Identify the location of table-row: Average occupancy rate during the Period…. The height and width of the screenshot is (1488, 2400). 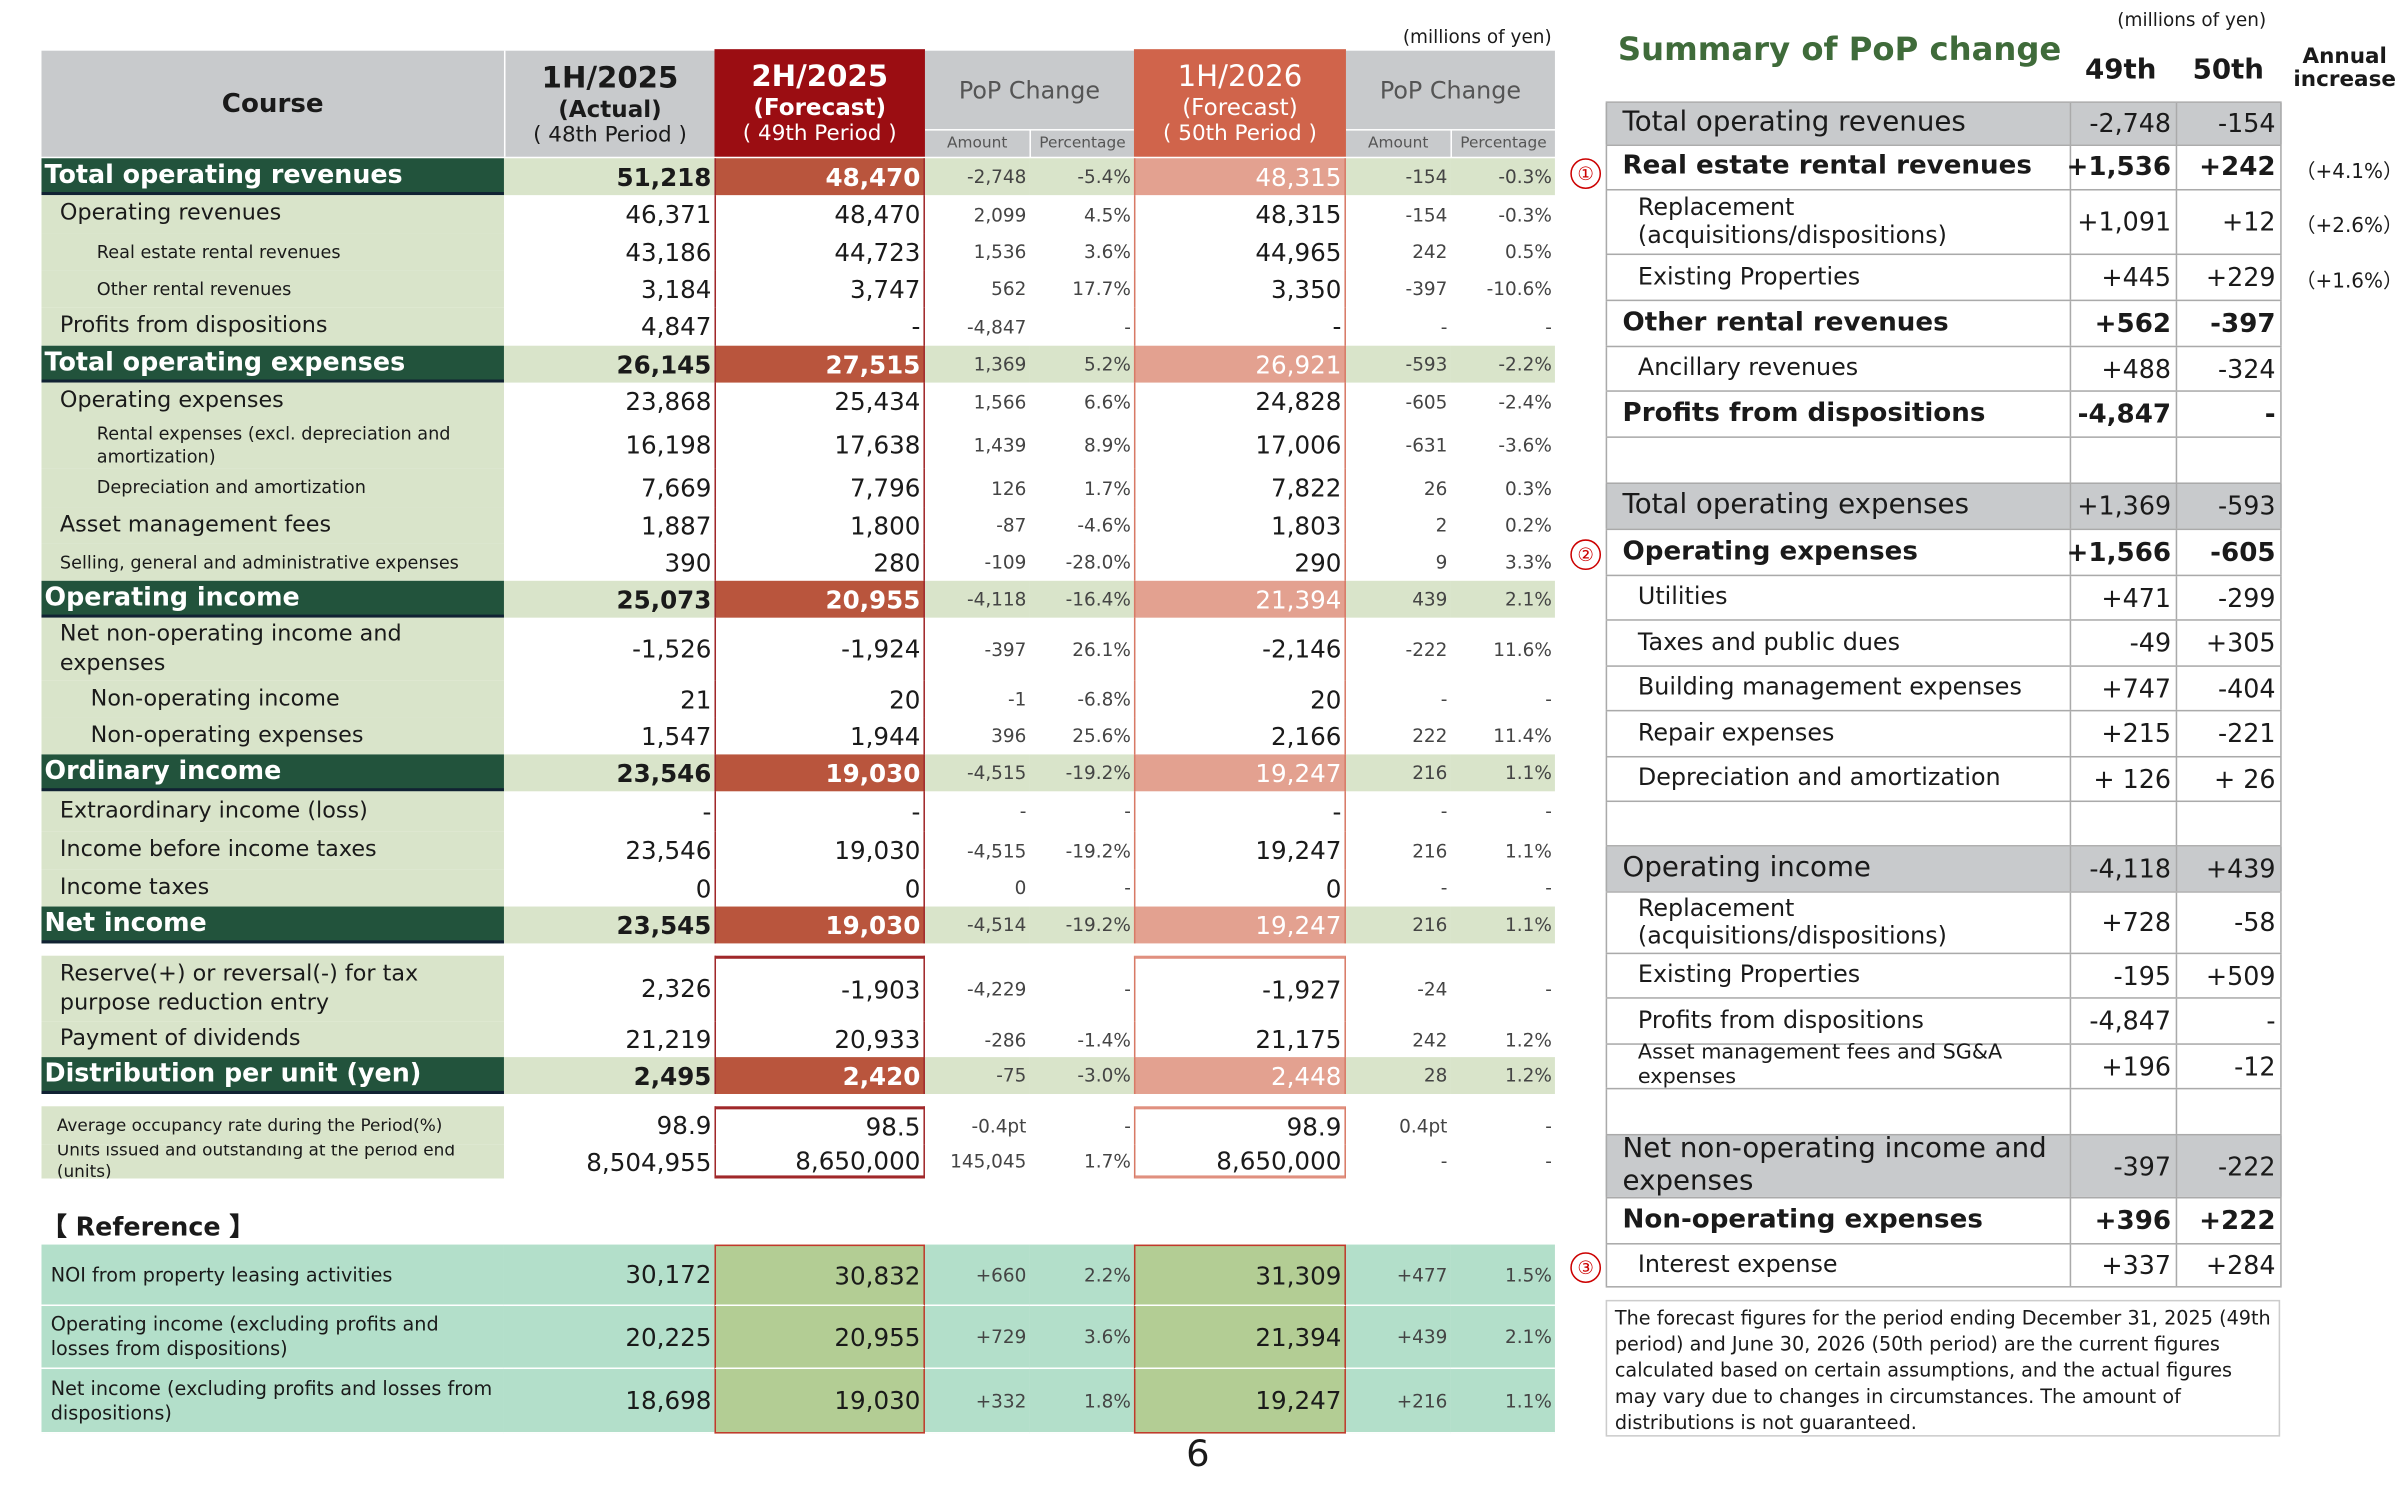
(797, 1125).